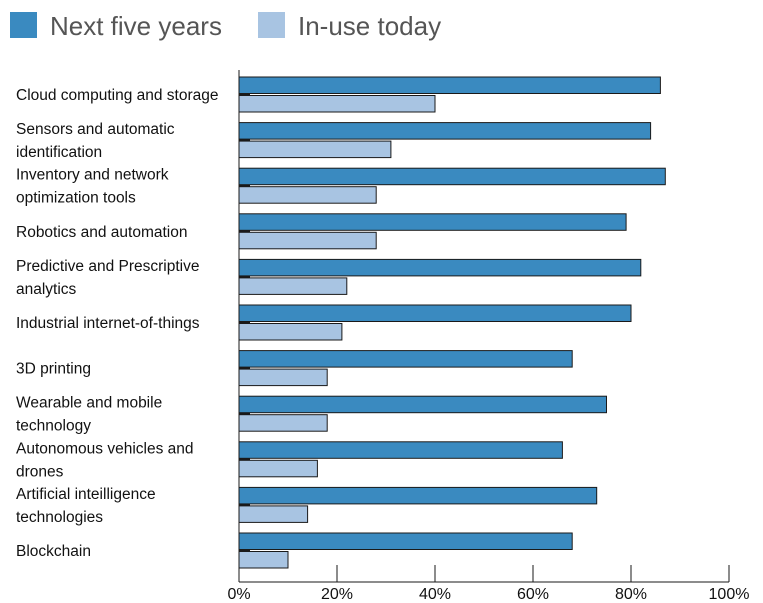 The width and height of the screenshot is (763, 603). What do you see at coordinates (136, 26) in the screenshot?
I see `legend-label: Next five years` at bounding box center [136, 26].